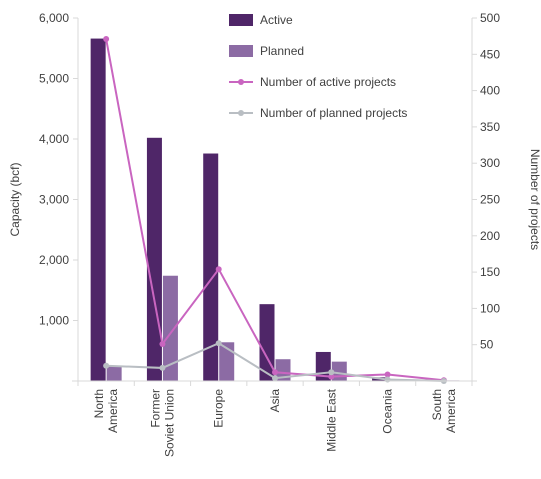  Describe the element at coordinates (54, 139) in the screenshot. I see `left-tick-label-4: 4,000` at that location.